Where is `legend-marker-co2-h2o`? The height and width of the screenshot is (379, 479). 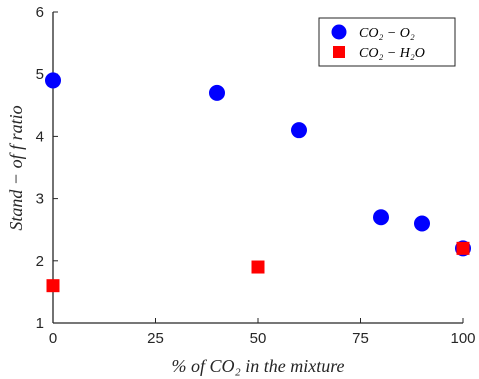 legend-marker-co2-h2o is located at coordinates (339, 52).